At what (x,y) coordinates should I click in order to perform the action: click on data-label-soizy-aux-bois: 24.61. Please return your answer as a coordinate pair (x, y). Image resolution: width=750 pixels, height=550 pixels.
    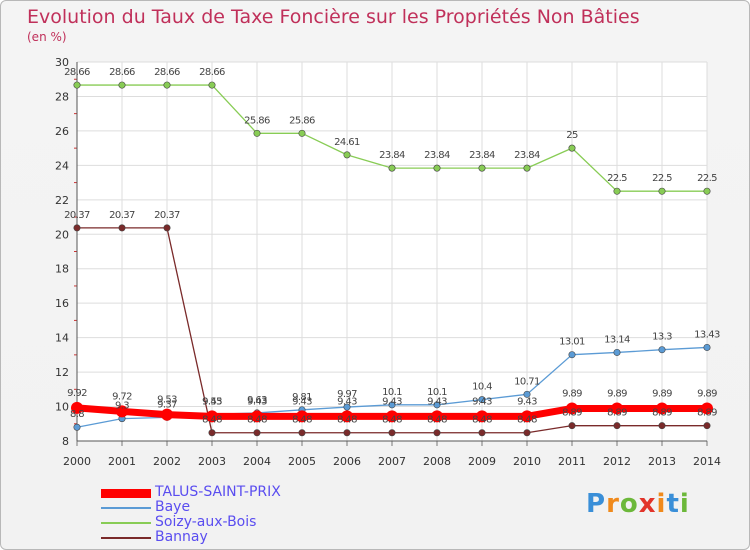
    Looking at the image, I should click on (347, 142).